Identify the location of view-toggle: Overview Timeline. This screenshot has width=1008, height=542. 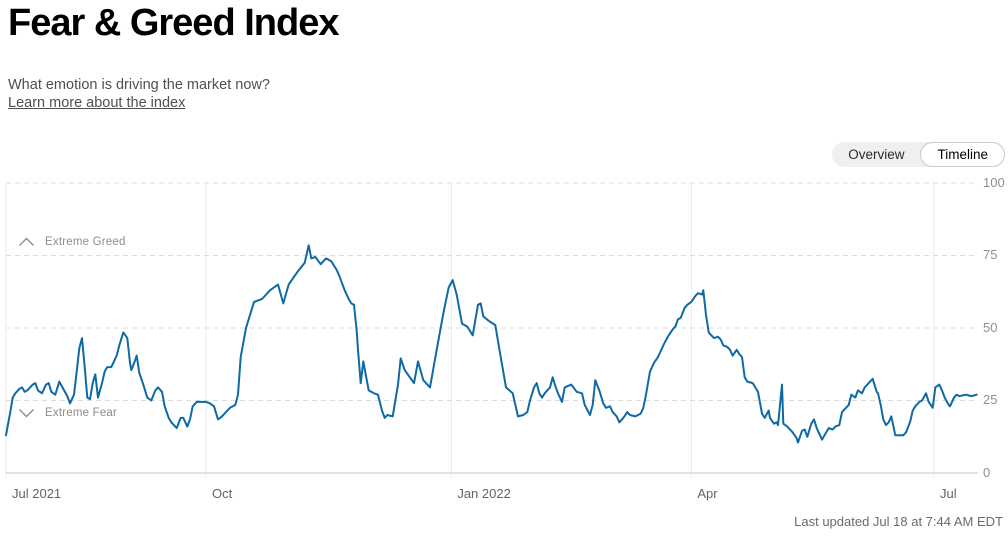
(918, 154).